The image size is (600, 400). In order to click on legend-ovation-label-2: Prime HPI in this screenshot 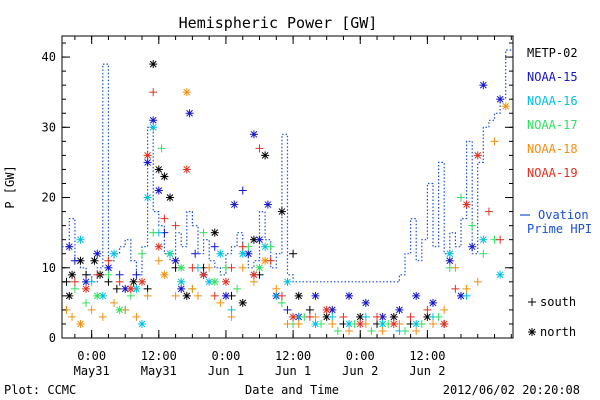, I will do `click(559, 229)`.